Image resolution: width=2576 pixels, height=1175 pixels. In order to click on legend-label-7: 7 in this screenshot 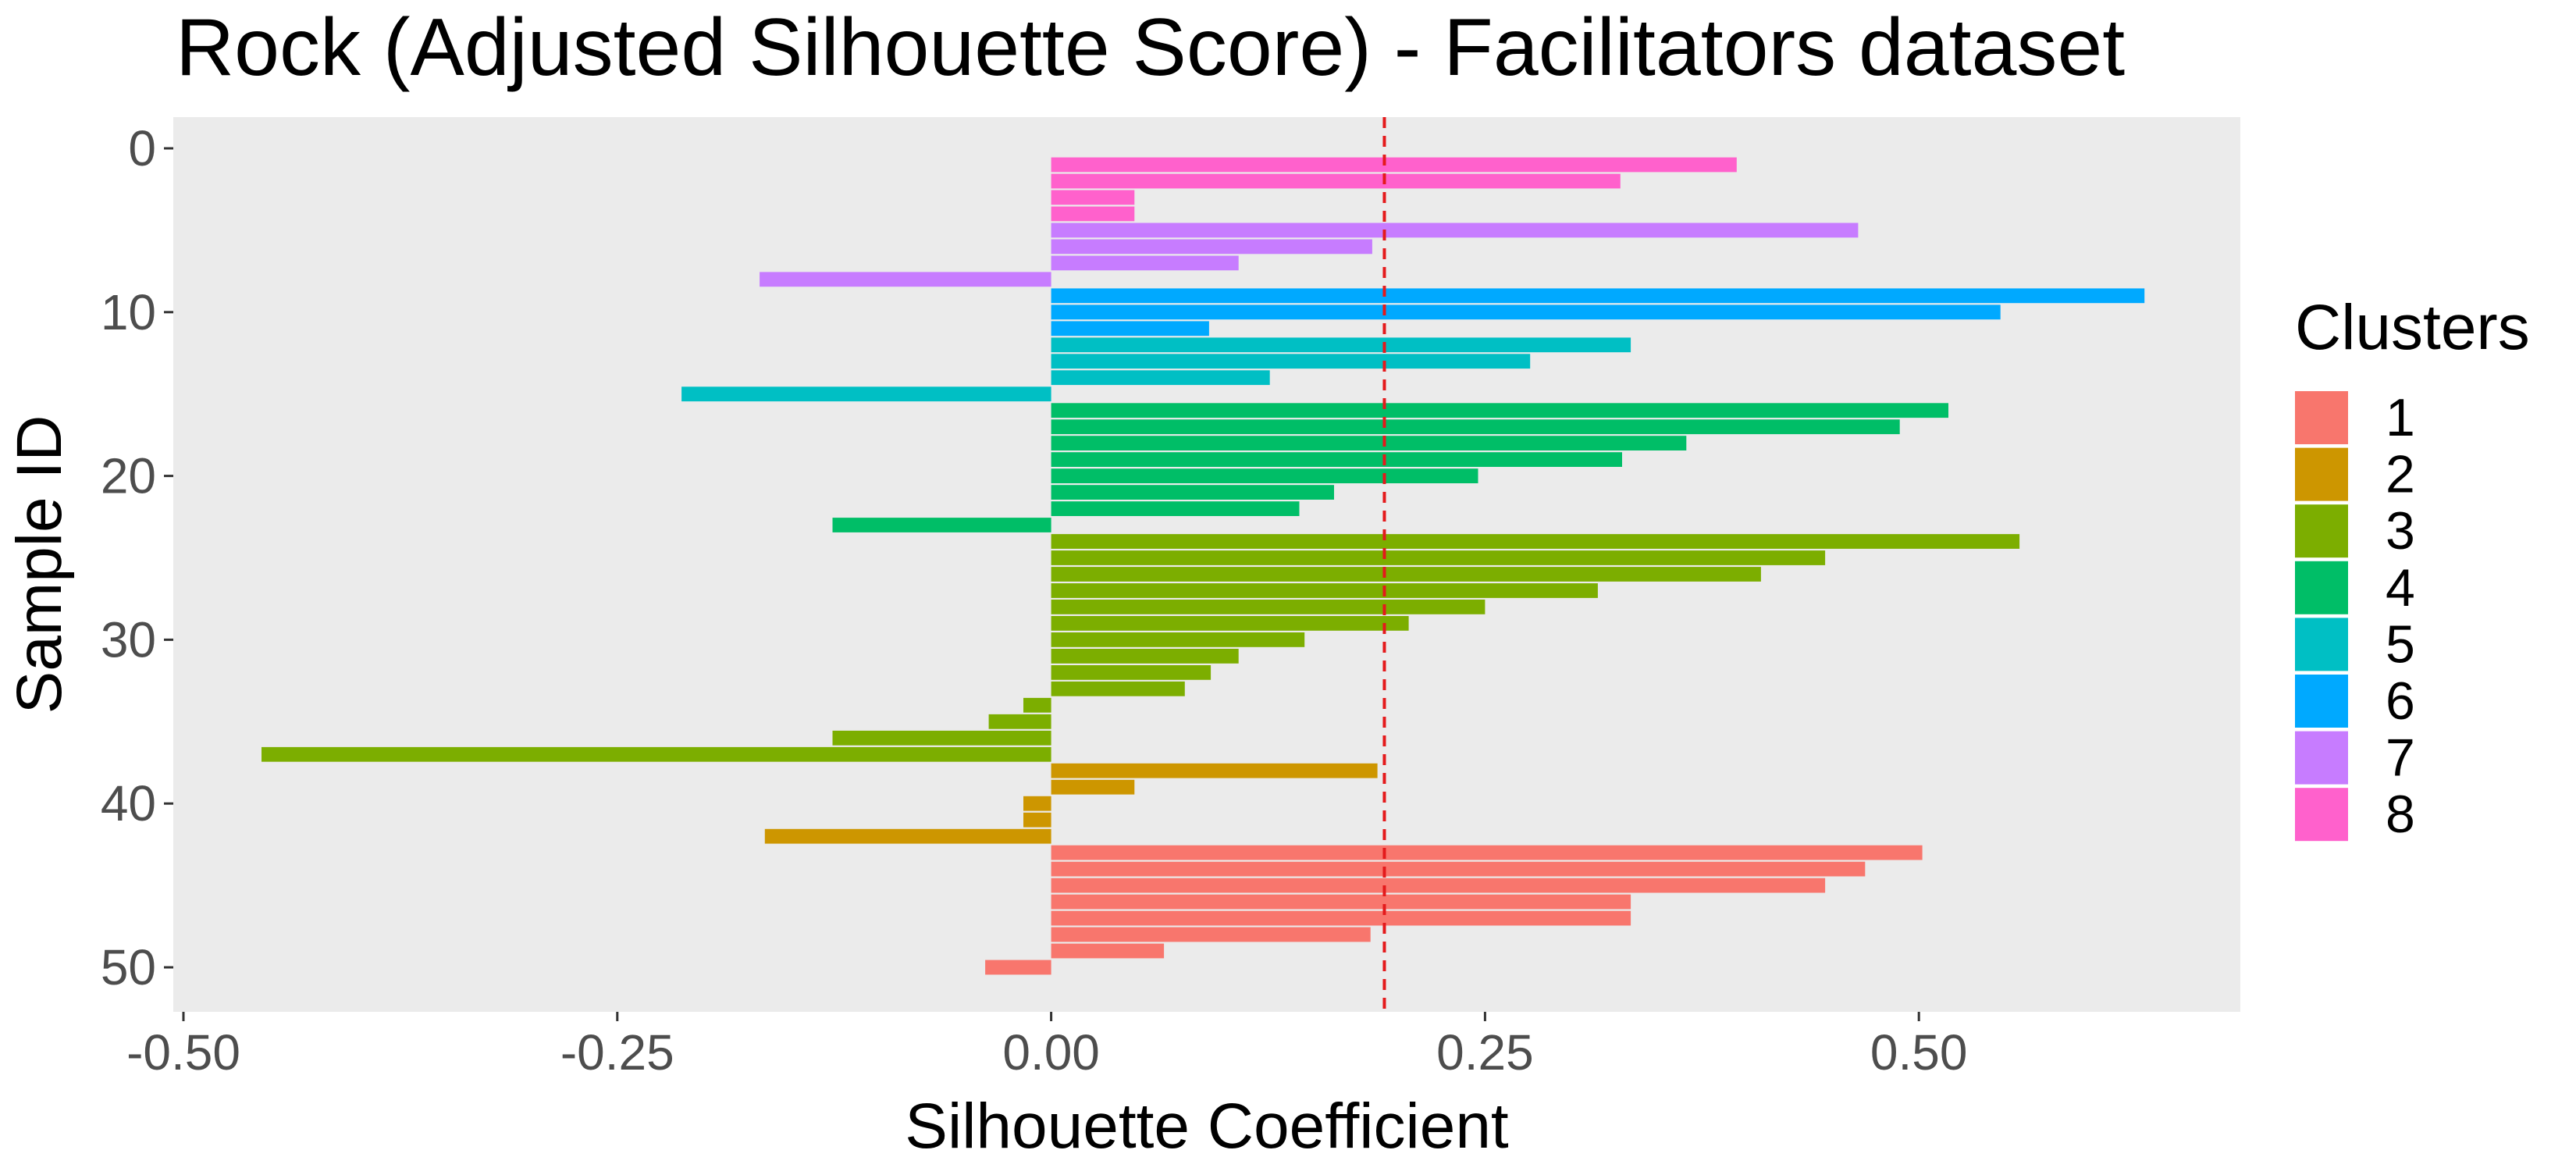, I will do `click(2400, 758)`.